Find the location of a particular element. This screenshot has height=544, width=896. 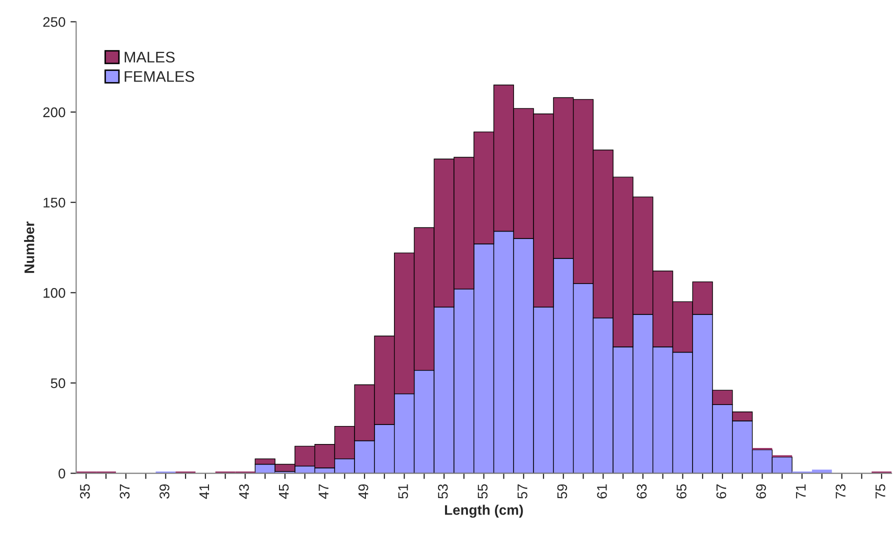

legend-label: FEMALES is located at coordinates (159, 76).